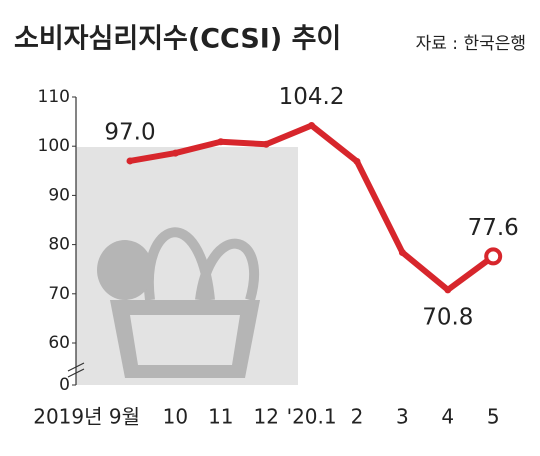 The width and height of the screenshot is (540, 456). What do you see at coordinates (125, 270) in the screenshot?
I see `produce` at bounding box center [125, 270].